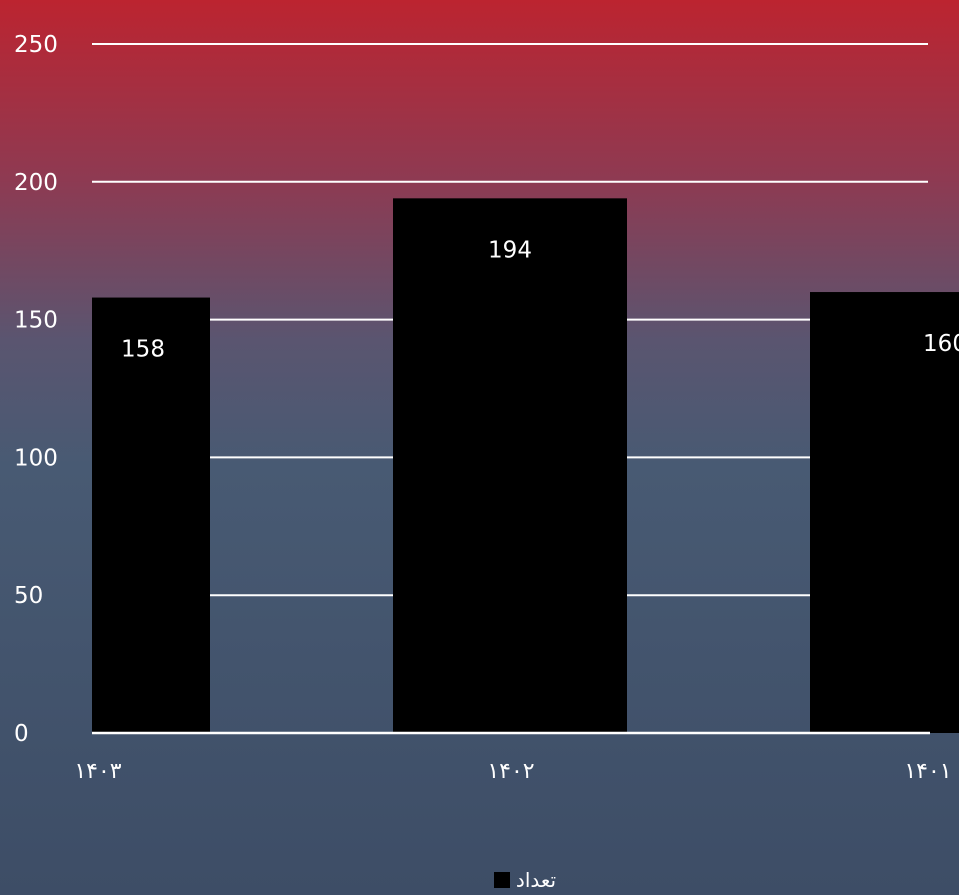 This screenshot has width=959, height=895. I want to click on y-tick-label: 0, so click(21, 734).